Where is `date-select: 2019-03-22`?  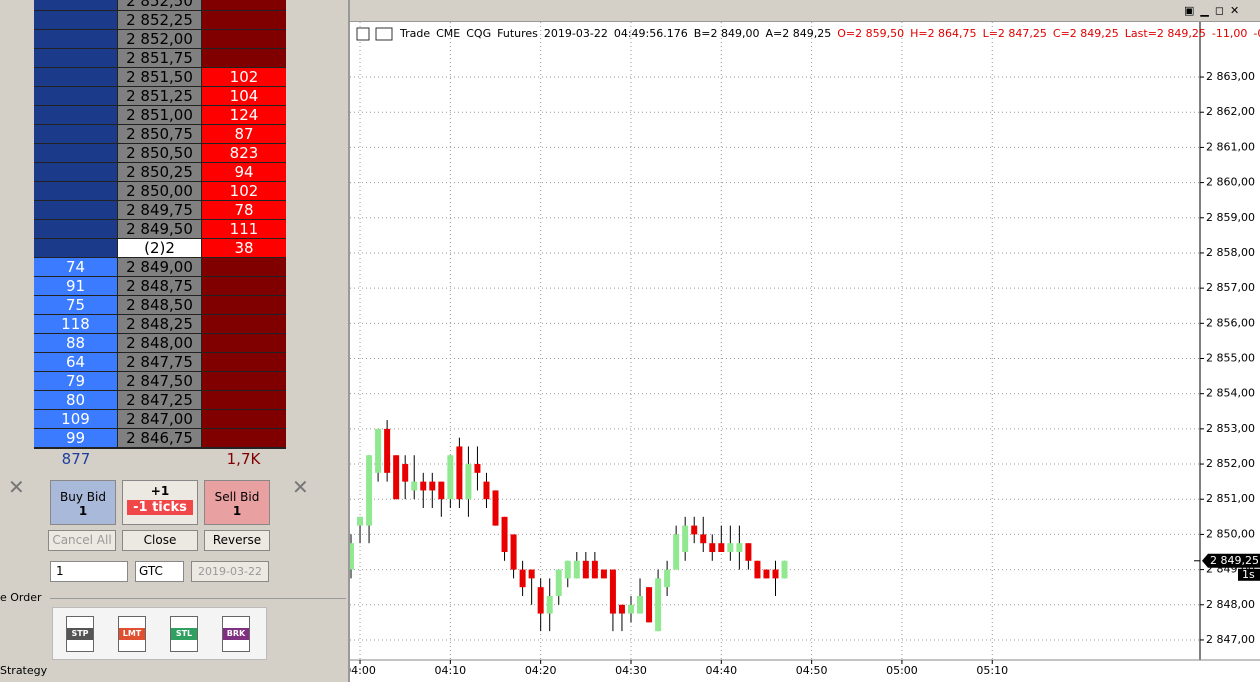 date-select: 2019-03-22 is located at coordinates (230, 571).